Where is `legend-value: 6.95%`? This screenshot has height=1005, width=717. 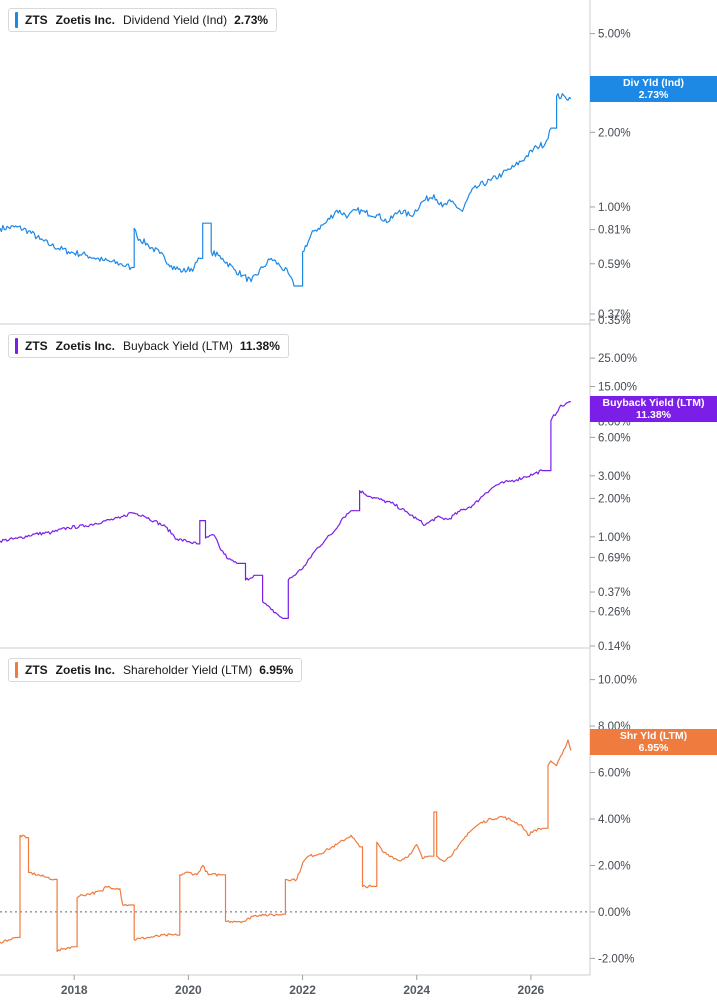
legend-value: 6.95% is located at coordinates (276, 670).